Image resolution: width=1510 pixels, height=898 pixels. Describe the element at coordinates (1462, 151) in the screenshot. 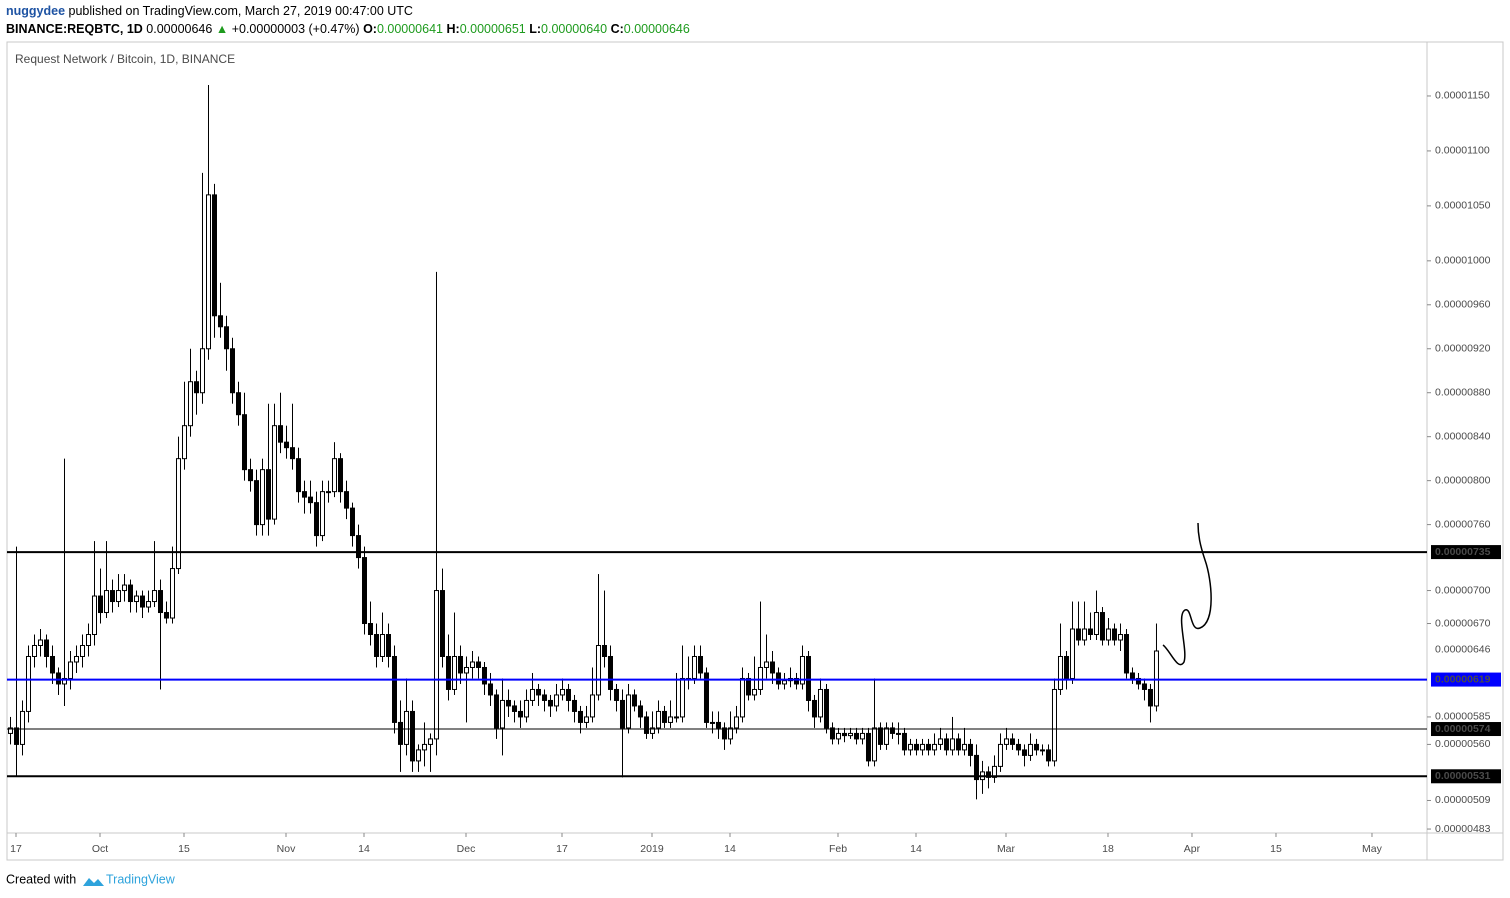

I see `y-tick-label: 0.00001100` at that location.